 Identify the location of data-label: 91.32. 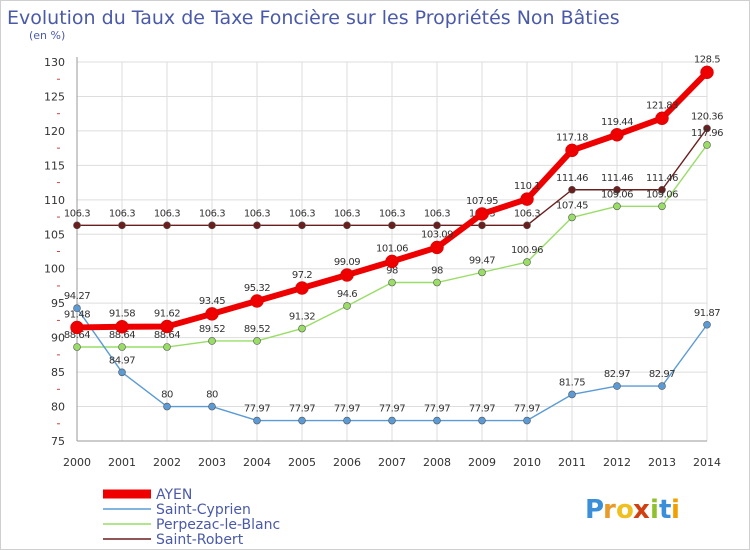
(302, 317).